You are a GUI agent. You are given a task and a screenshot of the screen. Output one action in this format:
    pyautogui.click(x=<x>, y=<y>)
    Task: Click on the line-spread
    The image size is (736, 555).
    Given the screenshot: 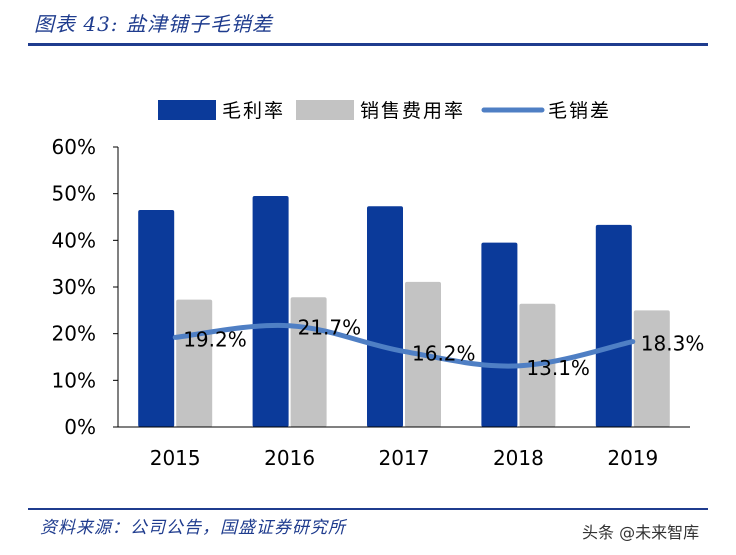 What is the action you would take?
    pyautogui.click(x=404, y=345)
    